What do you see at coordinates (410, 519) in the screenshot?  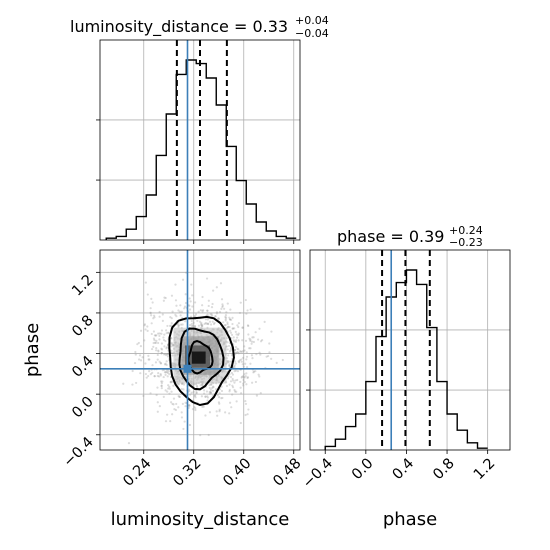 I see `hist-phase-xlabel: phase` at bounding box center [410, 519].